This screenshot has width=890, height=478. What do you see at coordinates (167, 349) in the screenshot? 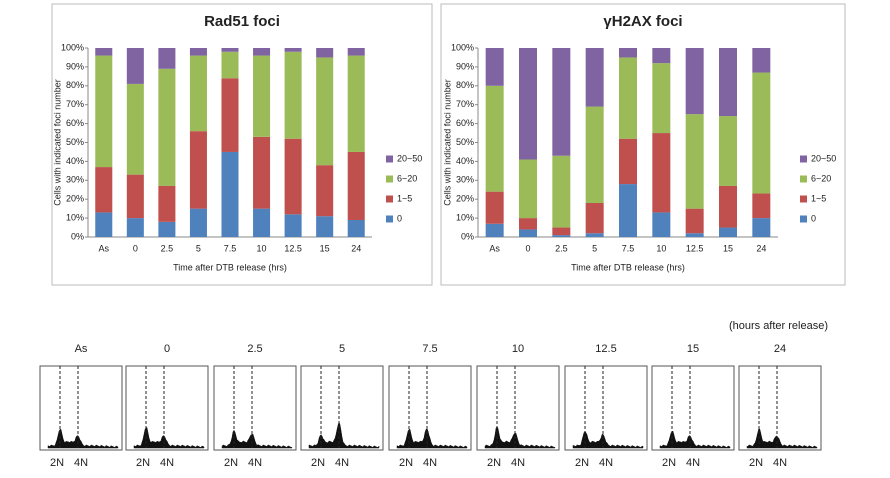
I see `panel-label: 0` at bounding box center [167, 349].